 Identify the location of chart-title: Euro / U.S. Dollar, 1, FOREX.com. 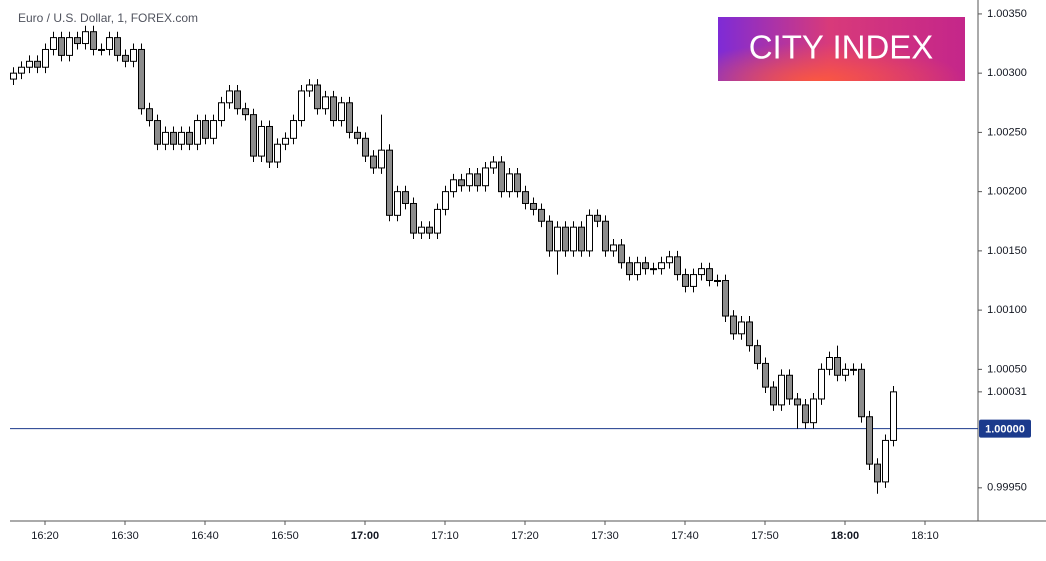
(108, 18).